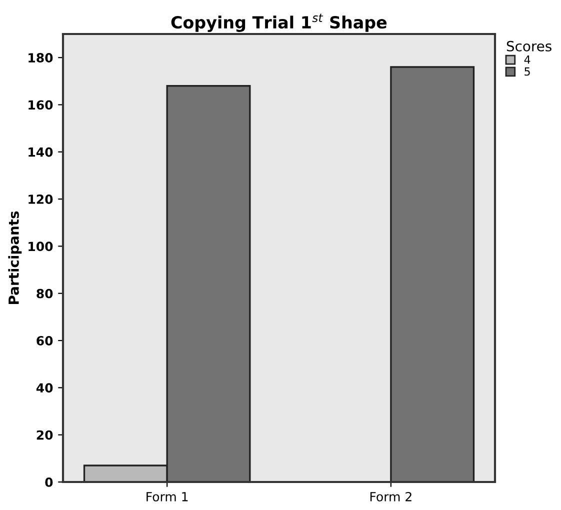 The image size is (561, 510). What do you see at coordinates (40, 58) in the screenshot?
I see `y-tick-label: 180` at bounding box center [40, 58].